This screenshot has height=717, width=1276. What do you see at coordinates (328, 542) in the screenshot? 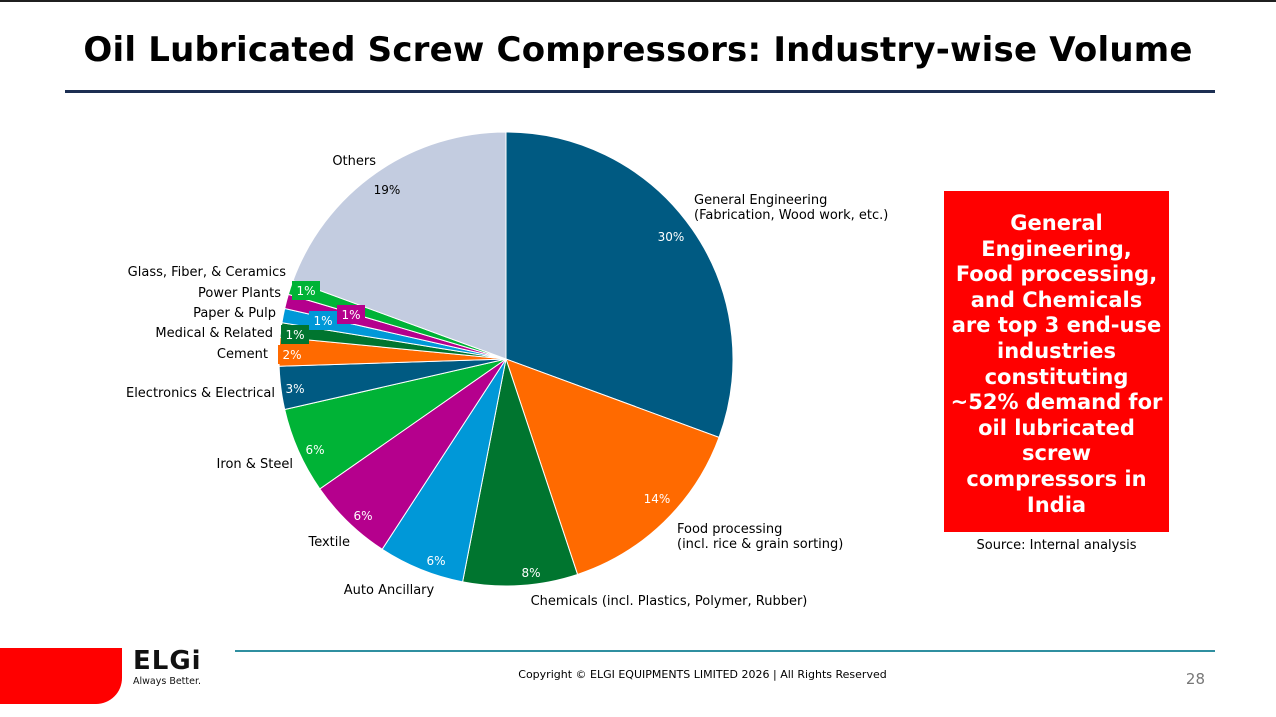
I see `category-label: Textile` at bounding box center [328, 542].